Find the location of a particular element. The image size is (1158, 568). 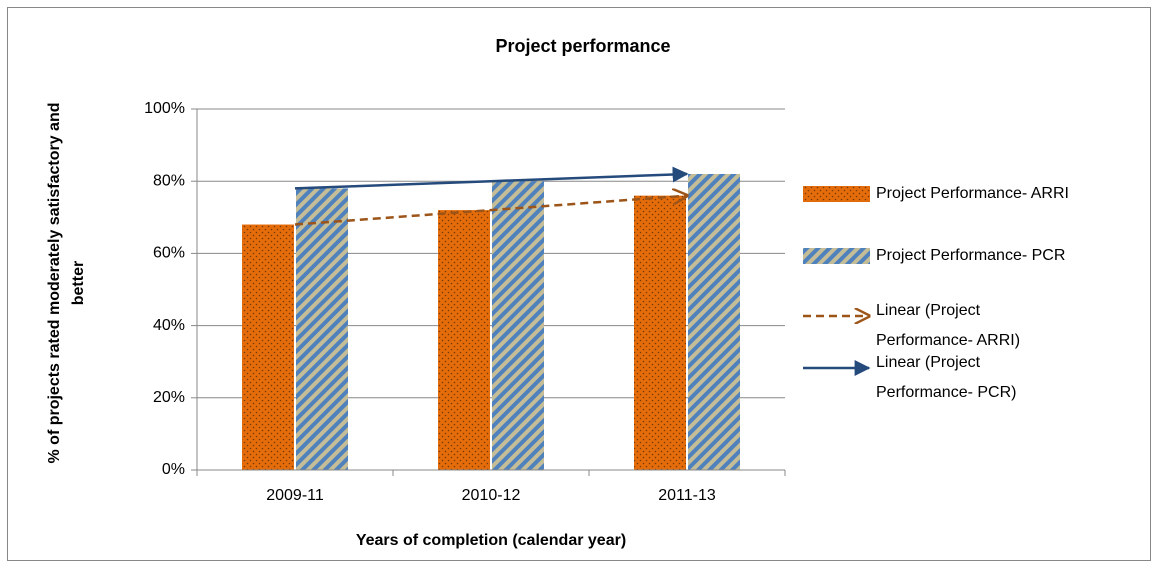

chart-title: Project performance is located at coordinates (582, 46).